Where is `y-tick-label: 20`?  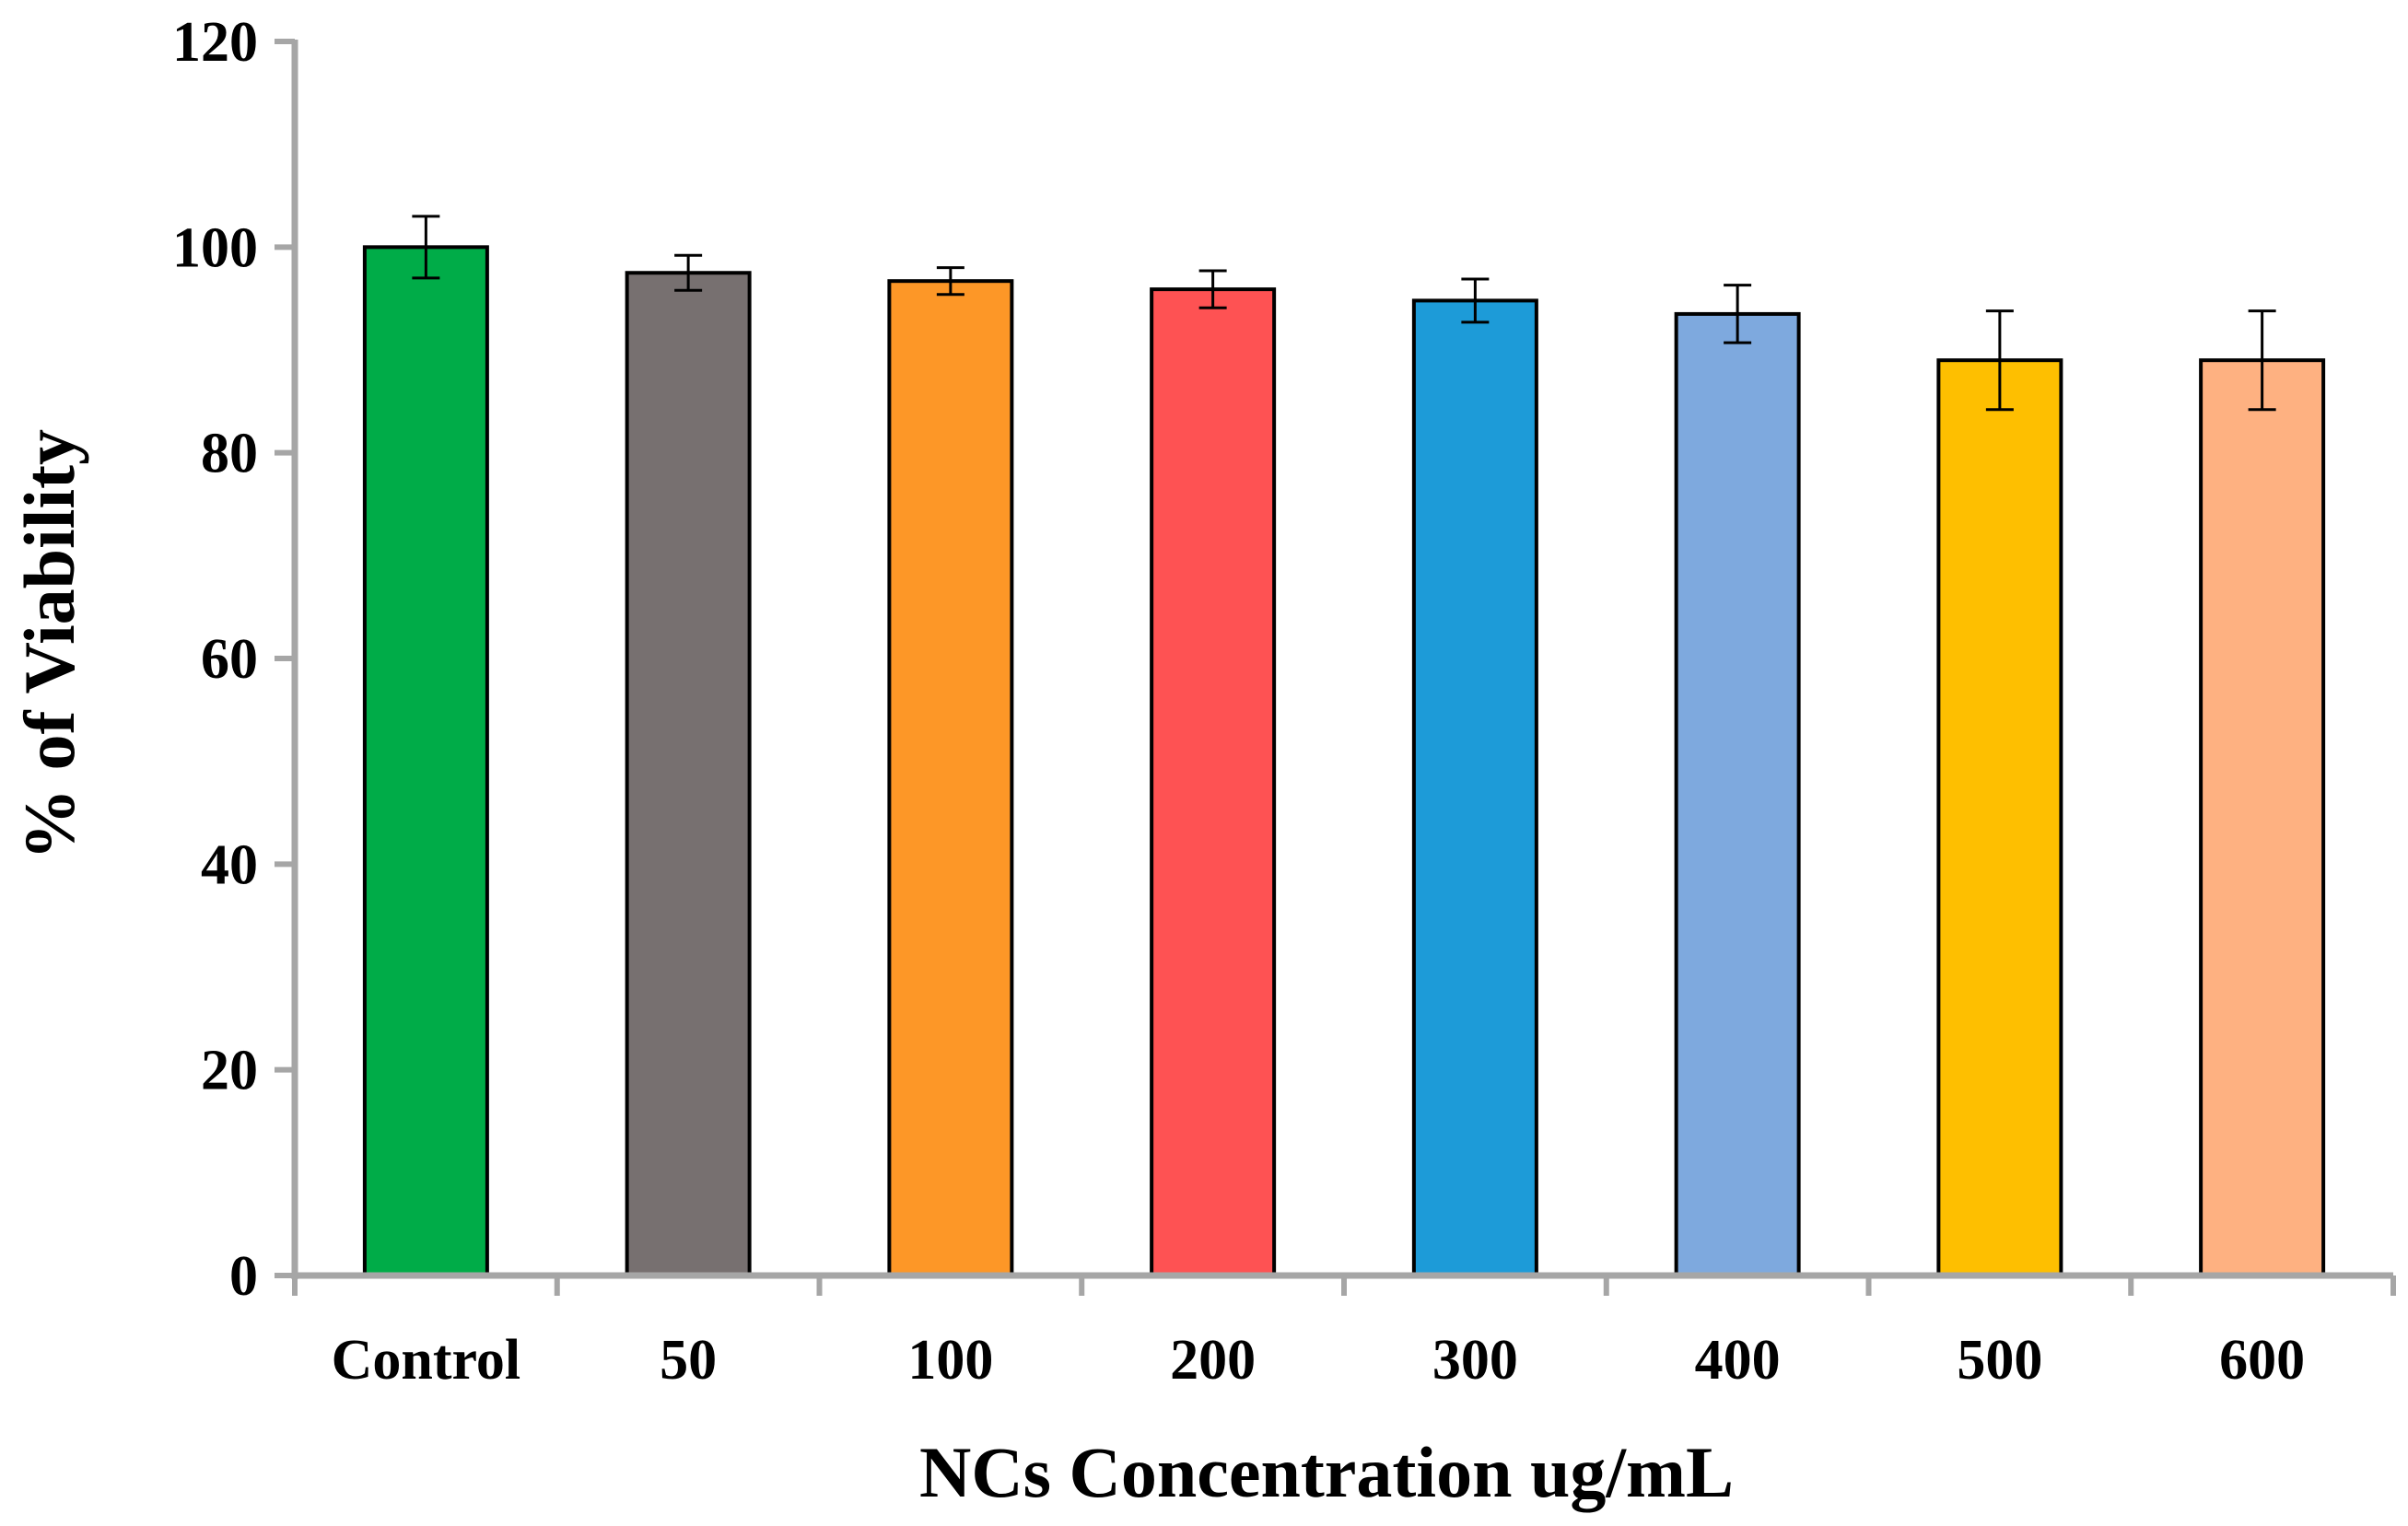
y-tick-label: 20 is located at coordinates (230, 1071).